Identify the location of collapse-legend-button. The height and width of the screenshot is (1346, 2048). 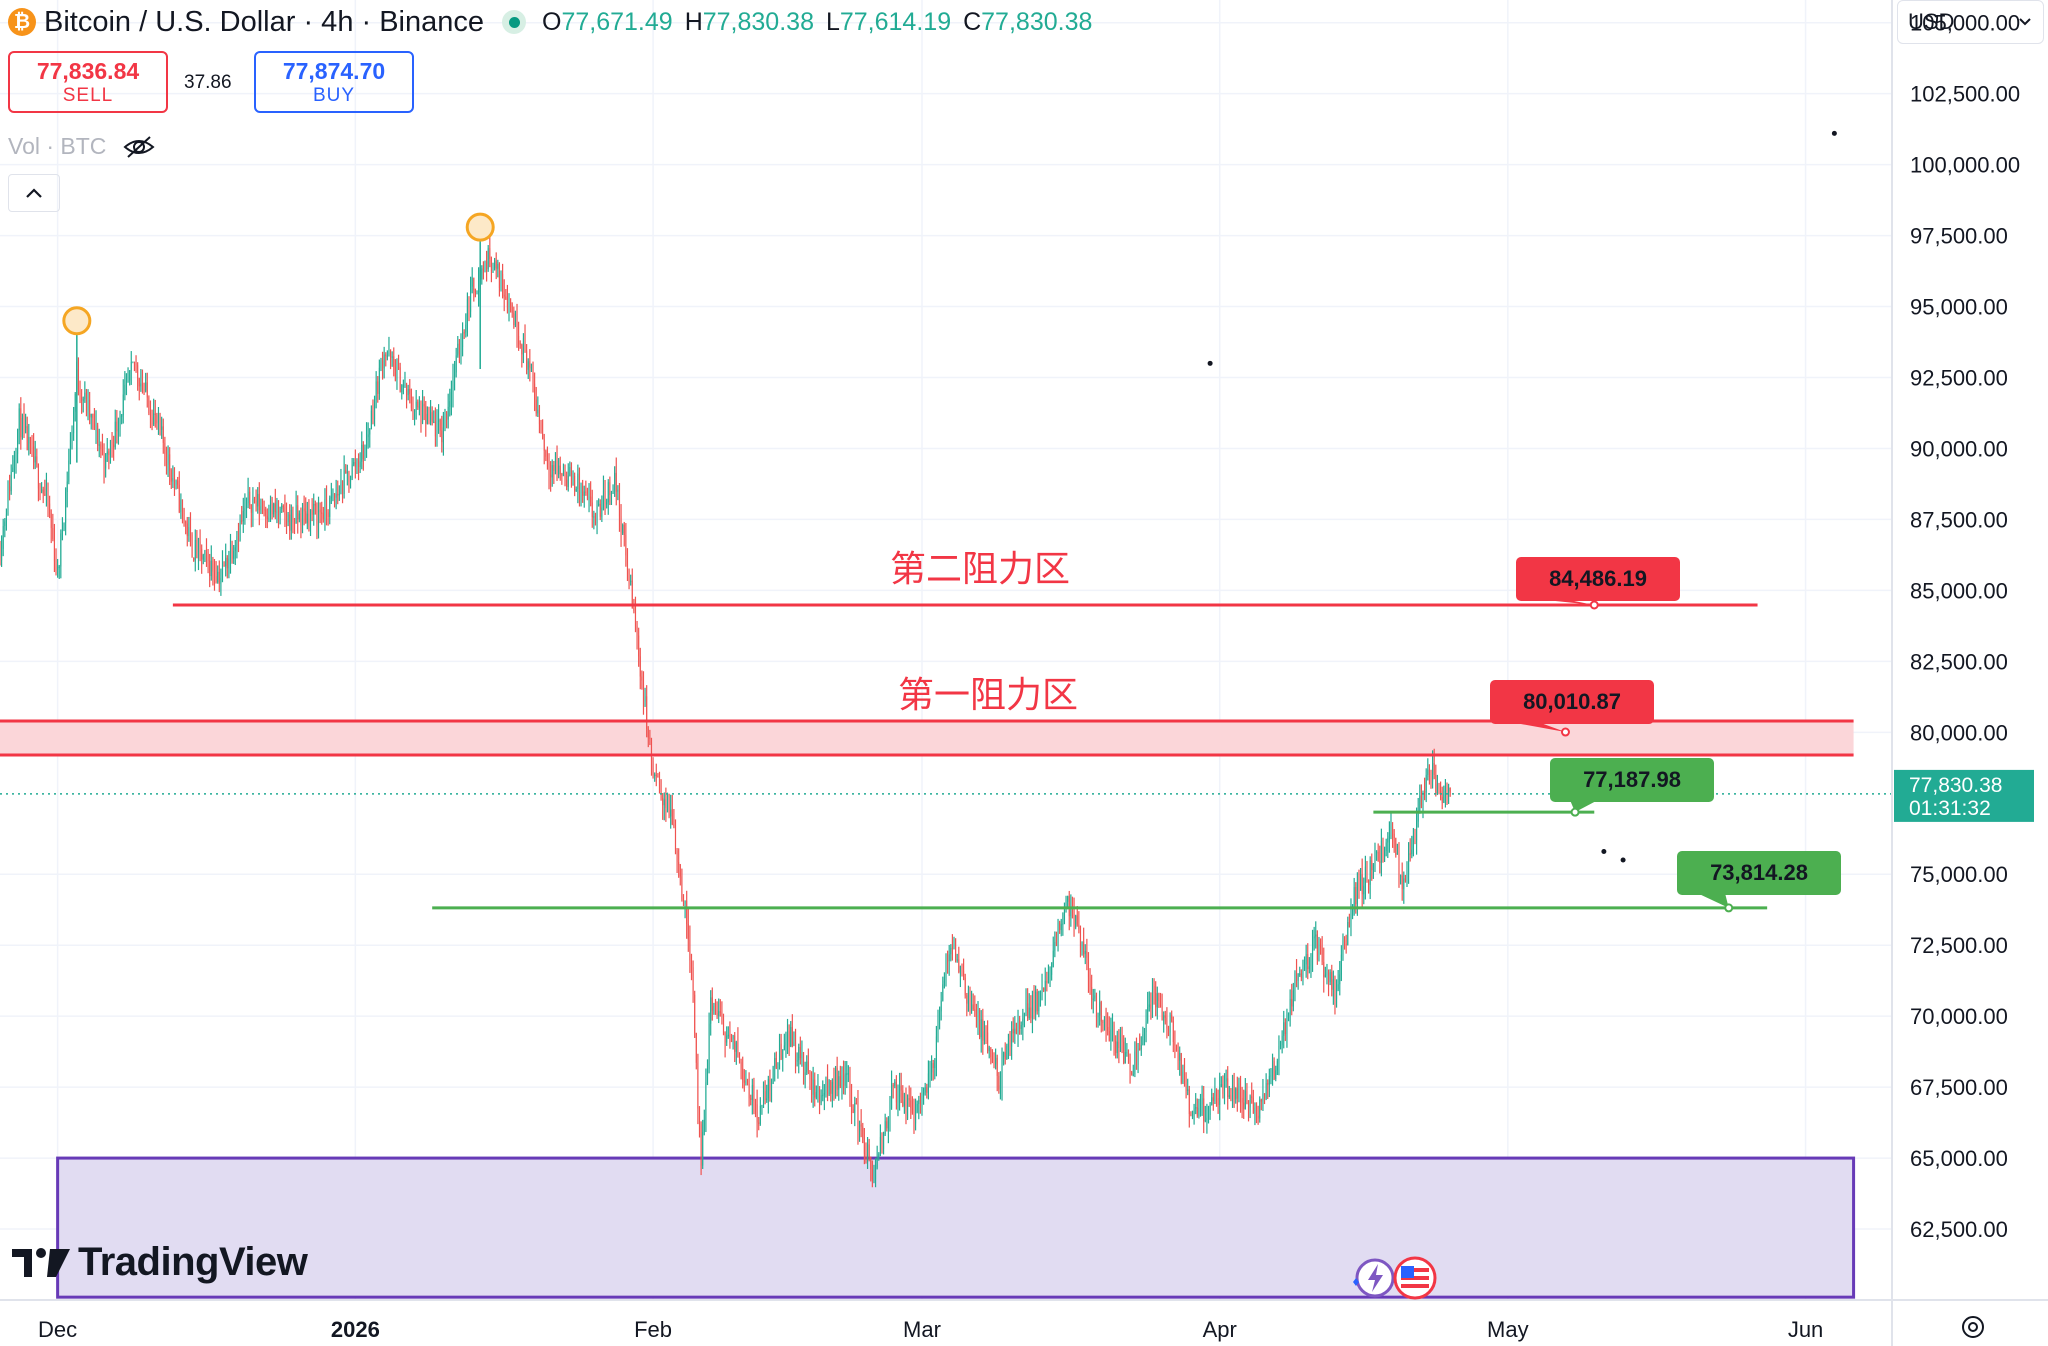
(34, 193).